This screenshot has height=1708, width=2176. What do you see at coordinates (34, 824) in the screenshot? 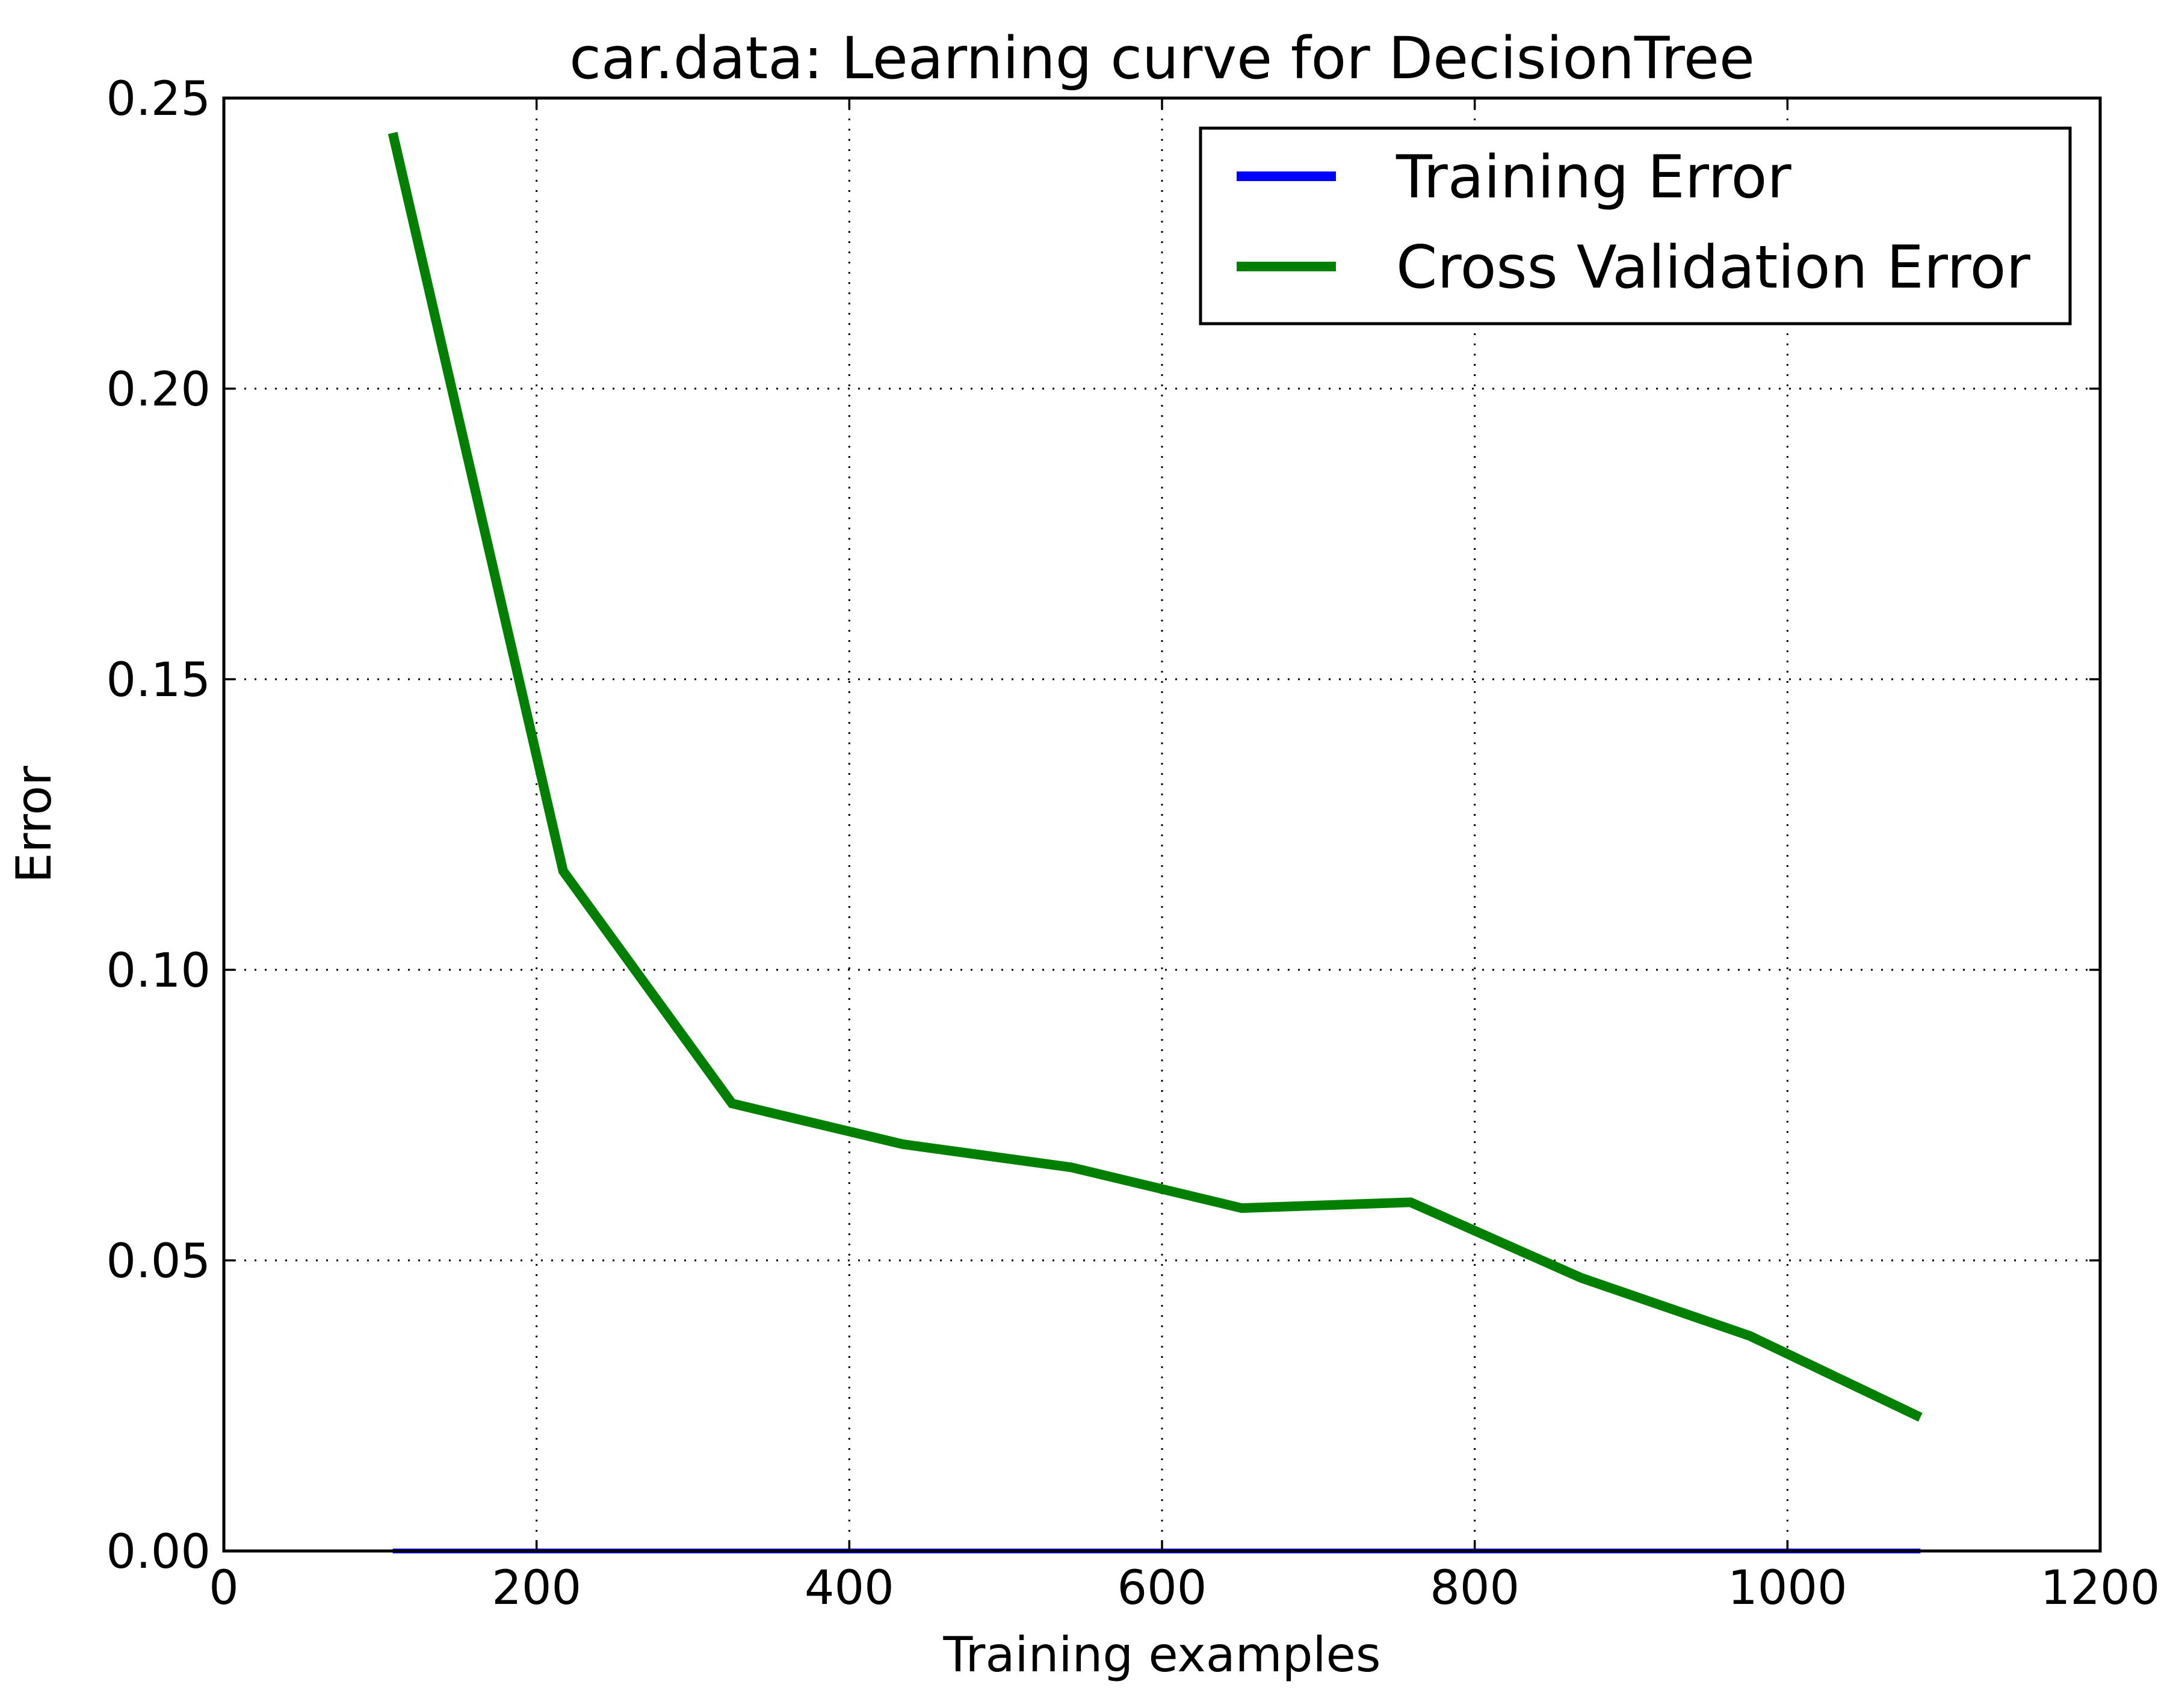
I see `y-axis-label: Error` at bounding box center [34, 824].